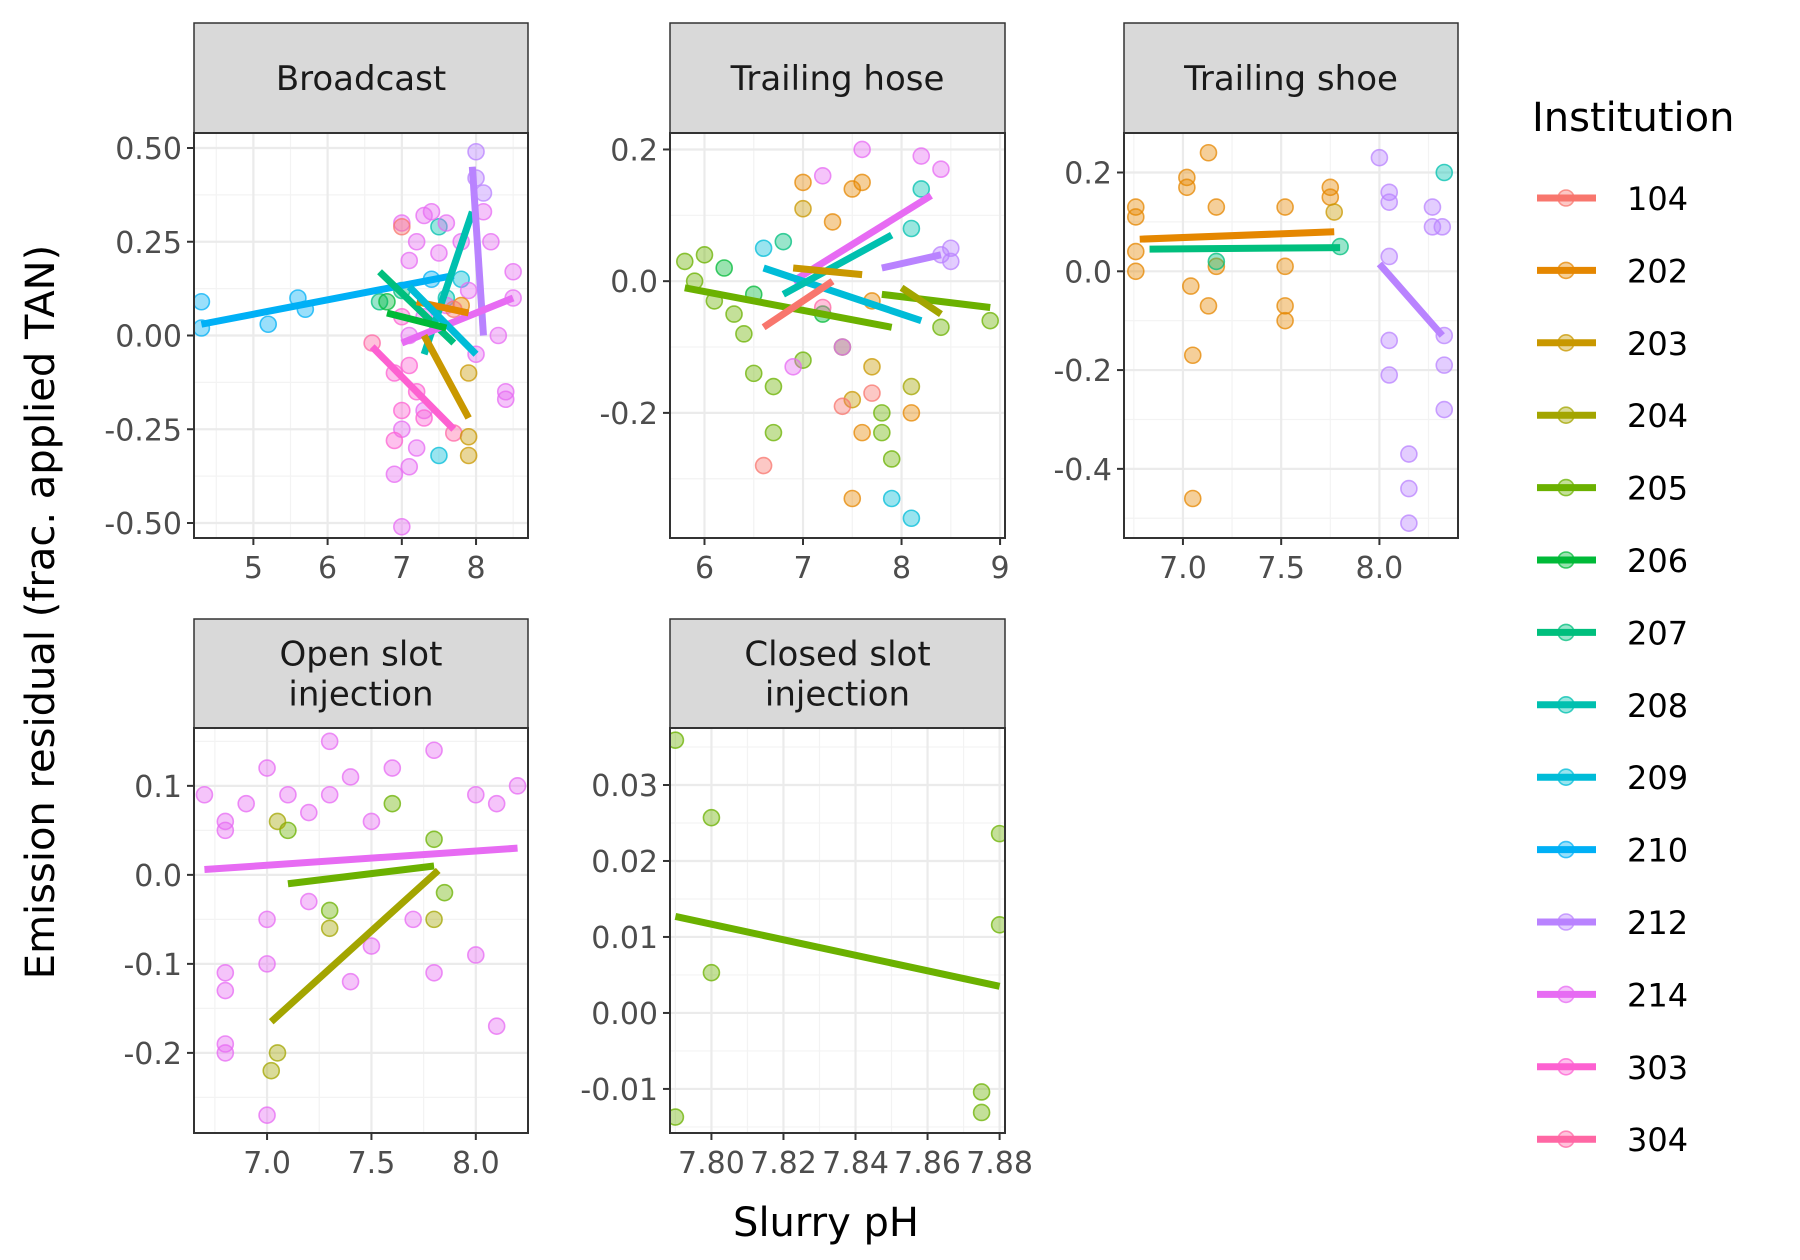  Describe the element at coordinates (253, 568) in the screenshot. I see `x-tick-label: 5` at that location.